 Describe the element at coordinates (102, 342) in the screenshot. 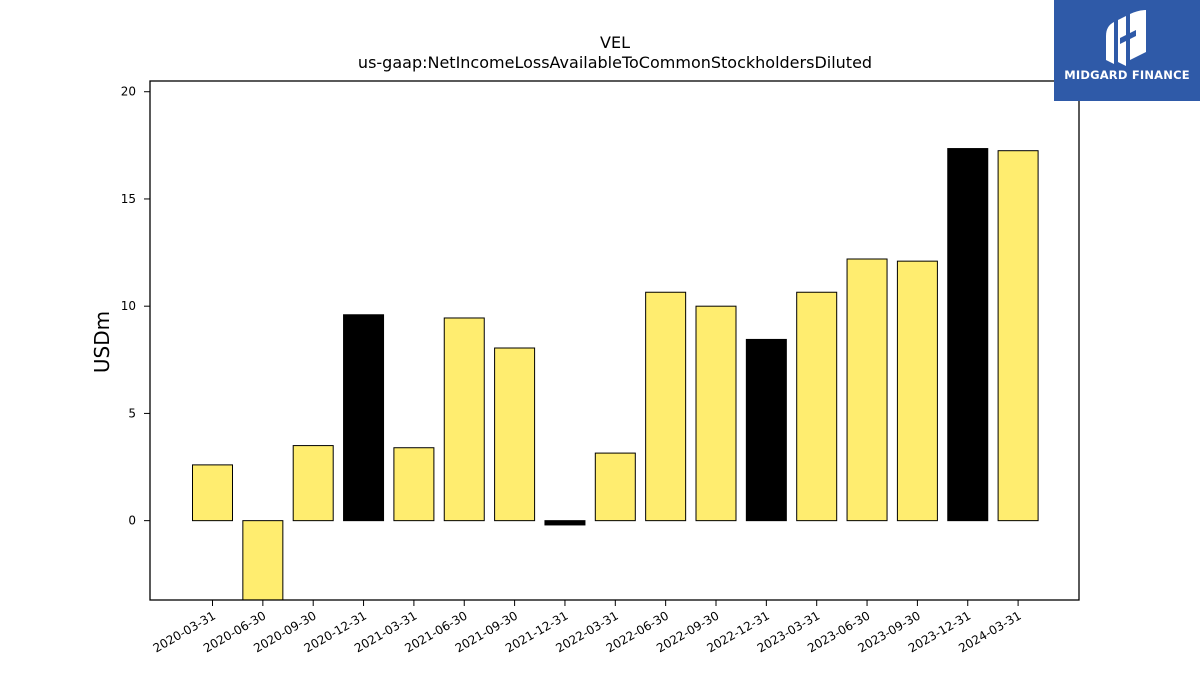

I see `y-axis-label: USDm` at that location.